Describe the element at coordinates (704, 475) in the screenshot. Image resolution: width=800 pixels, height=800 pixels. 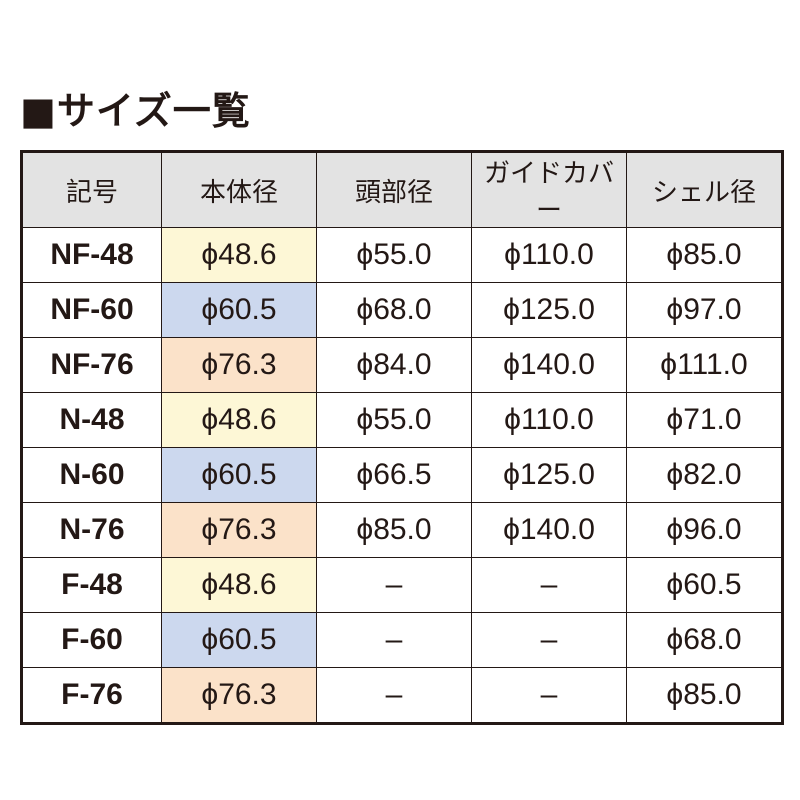
I see `table-cell: ϕ82.0` at that location.